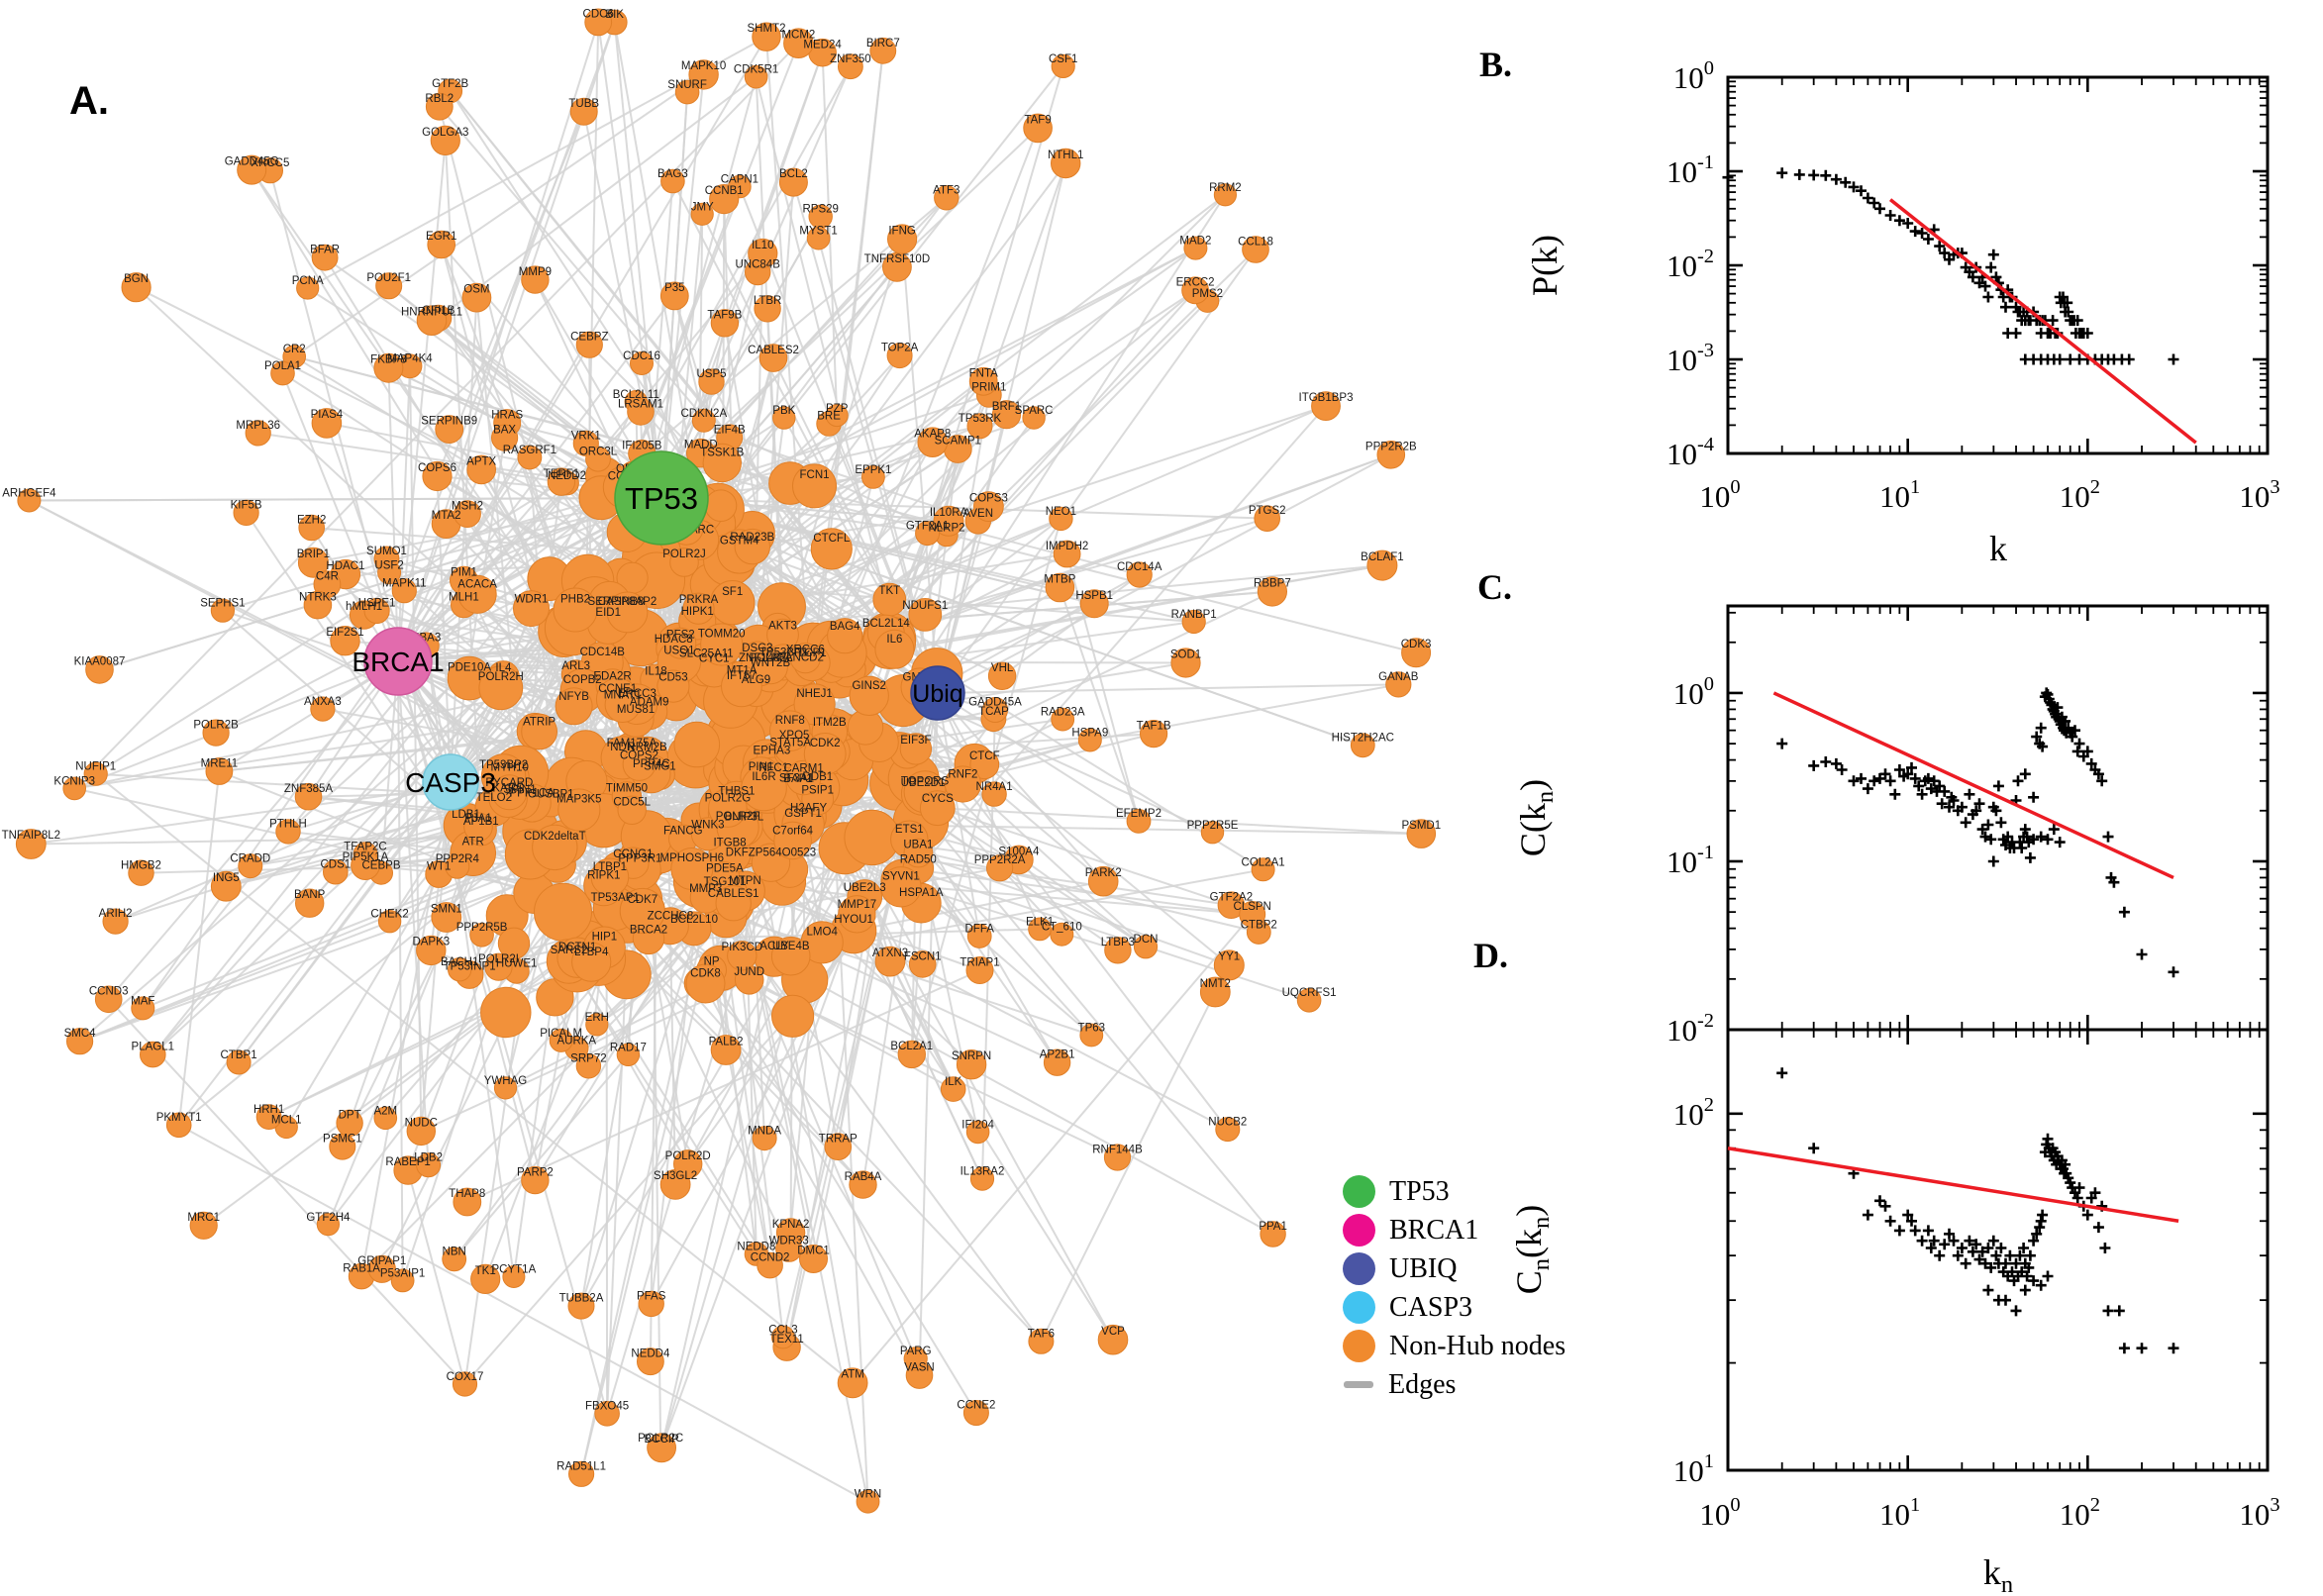  I want to click on plot-frame, so click(1998, 265).